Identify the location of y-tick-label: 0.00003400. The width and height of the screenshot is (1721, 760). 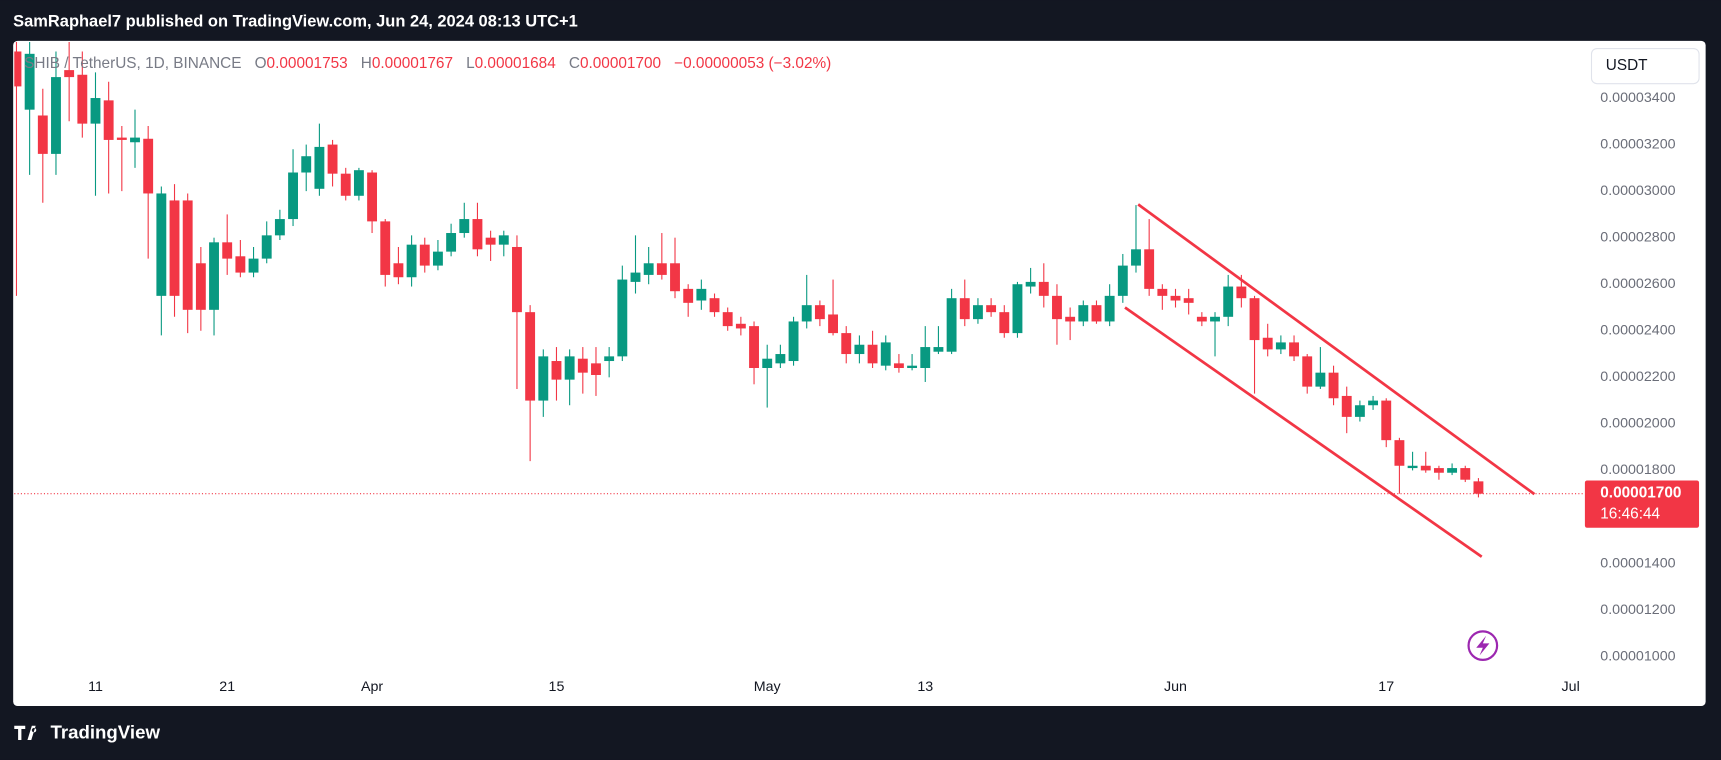
(1637, 98).